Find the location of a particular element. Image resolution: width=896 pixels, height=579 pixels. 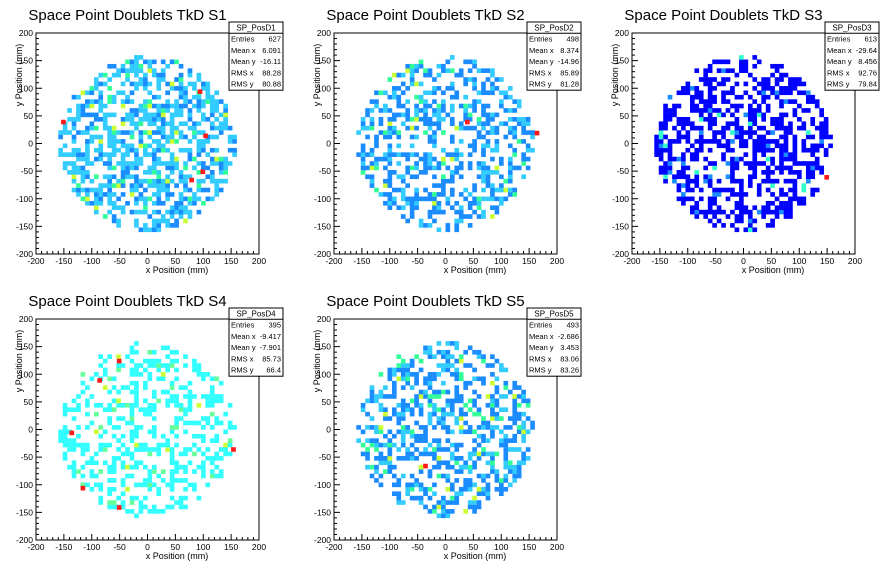

heatmap-cell-hot is located at coordinates (205, 136).